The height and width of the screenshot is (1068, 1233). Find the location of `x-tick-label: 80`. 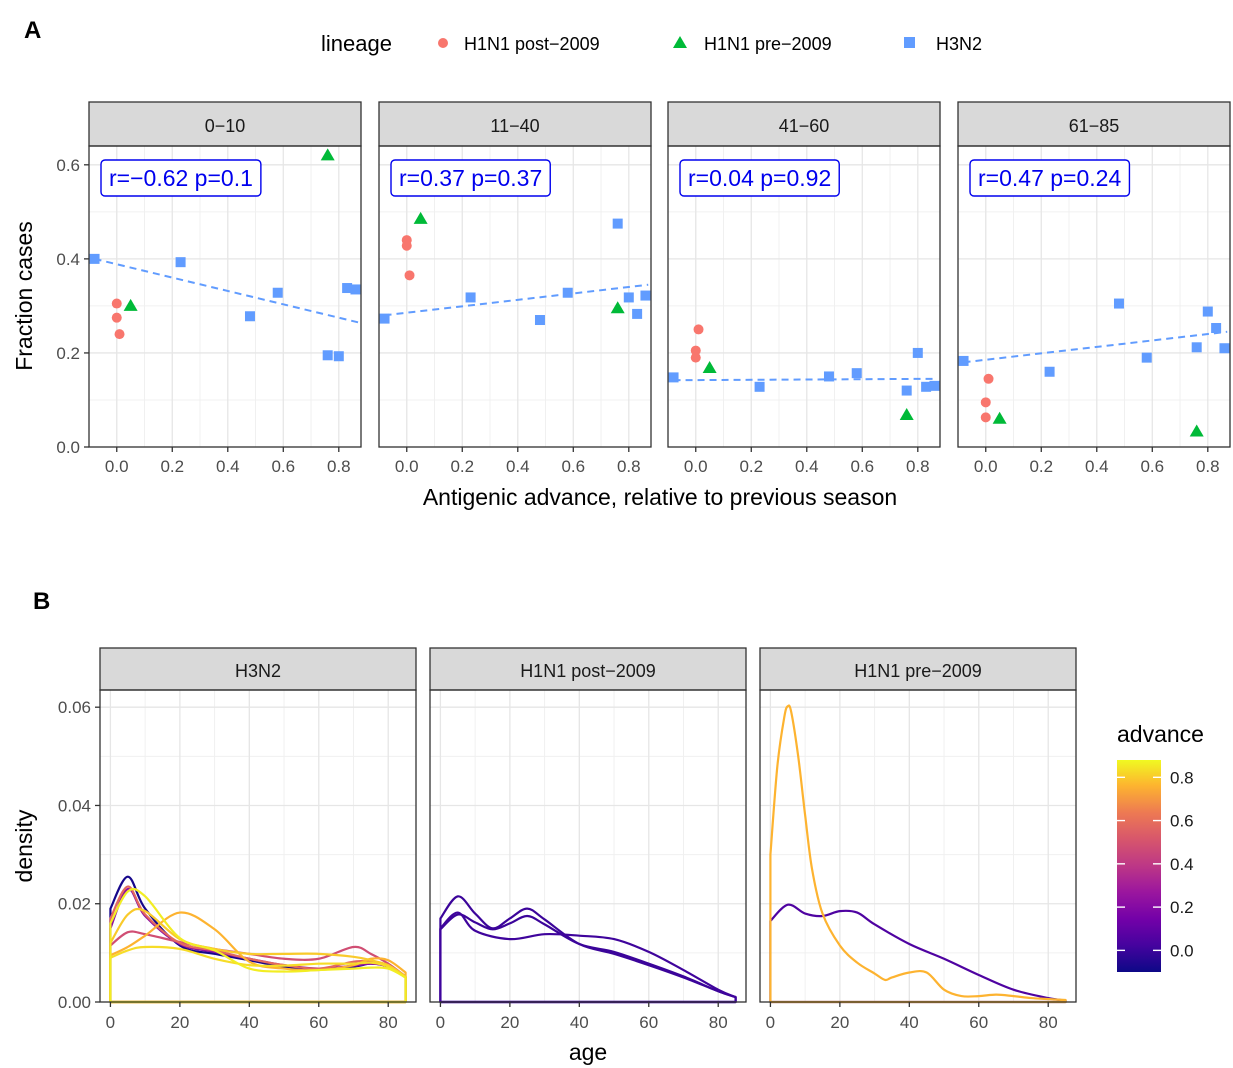

x-tick-label: 80 is located at coordinates (718, 1022).